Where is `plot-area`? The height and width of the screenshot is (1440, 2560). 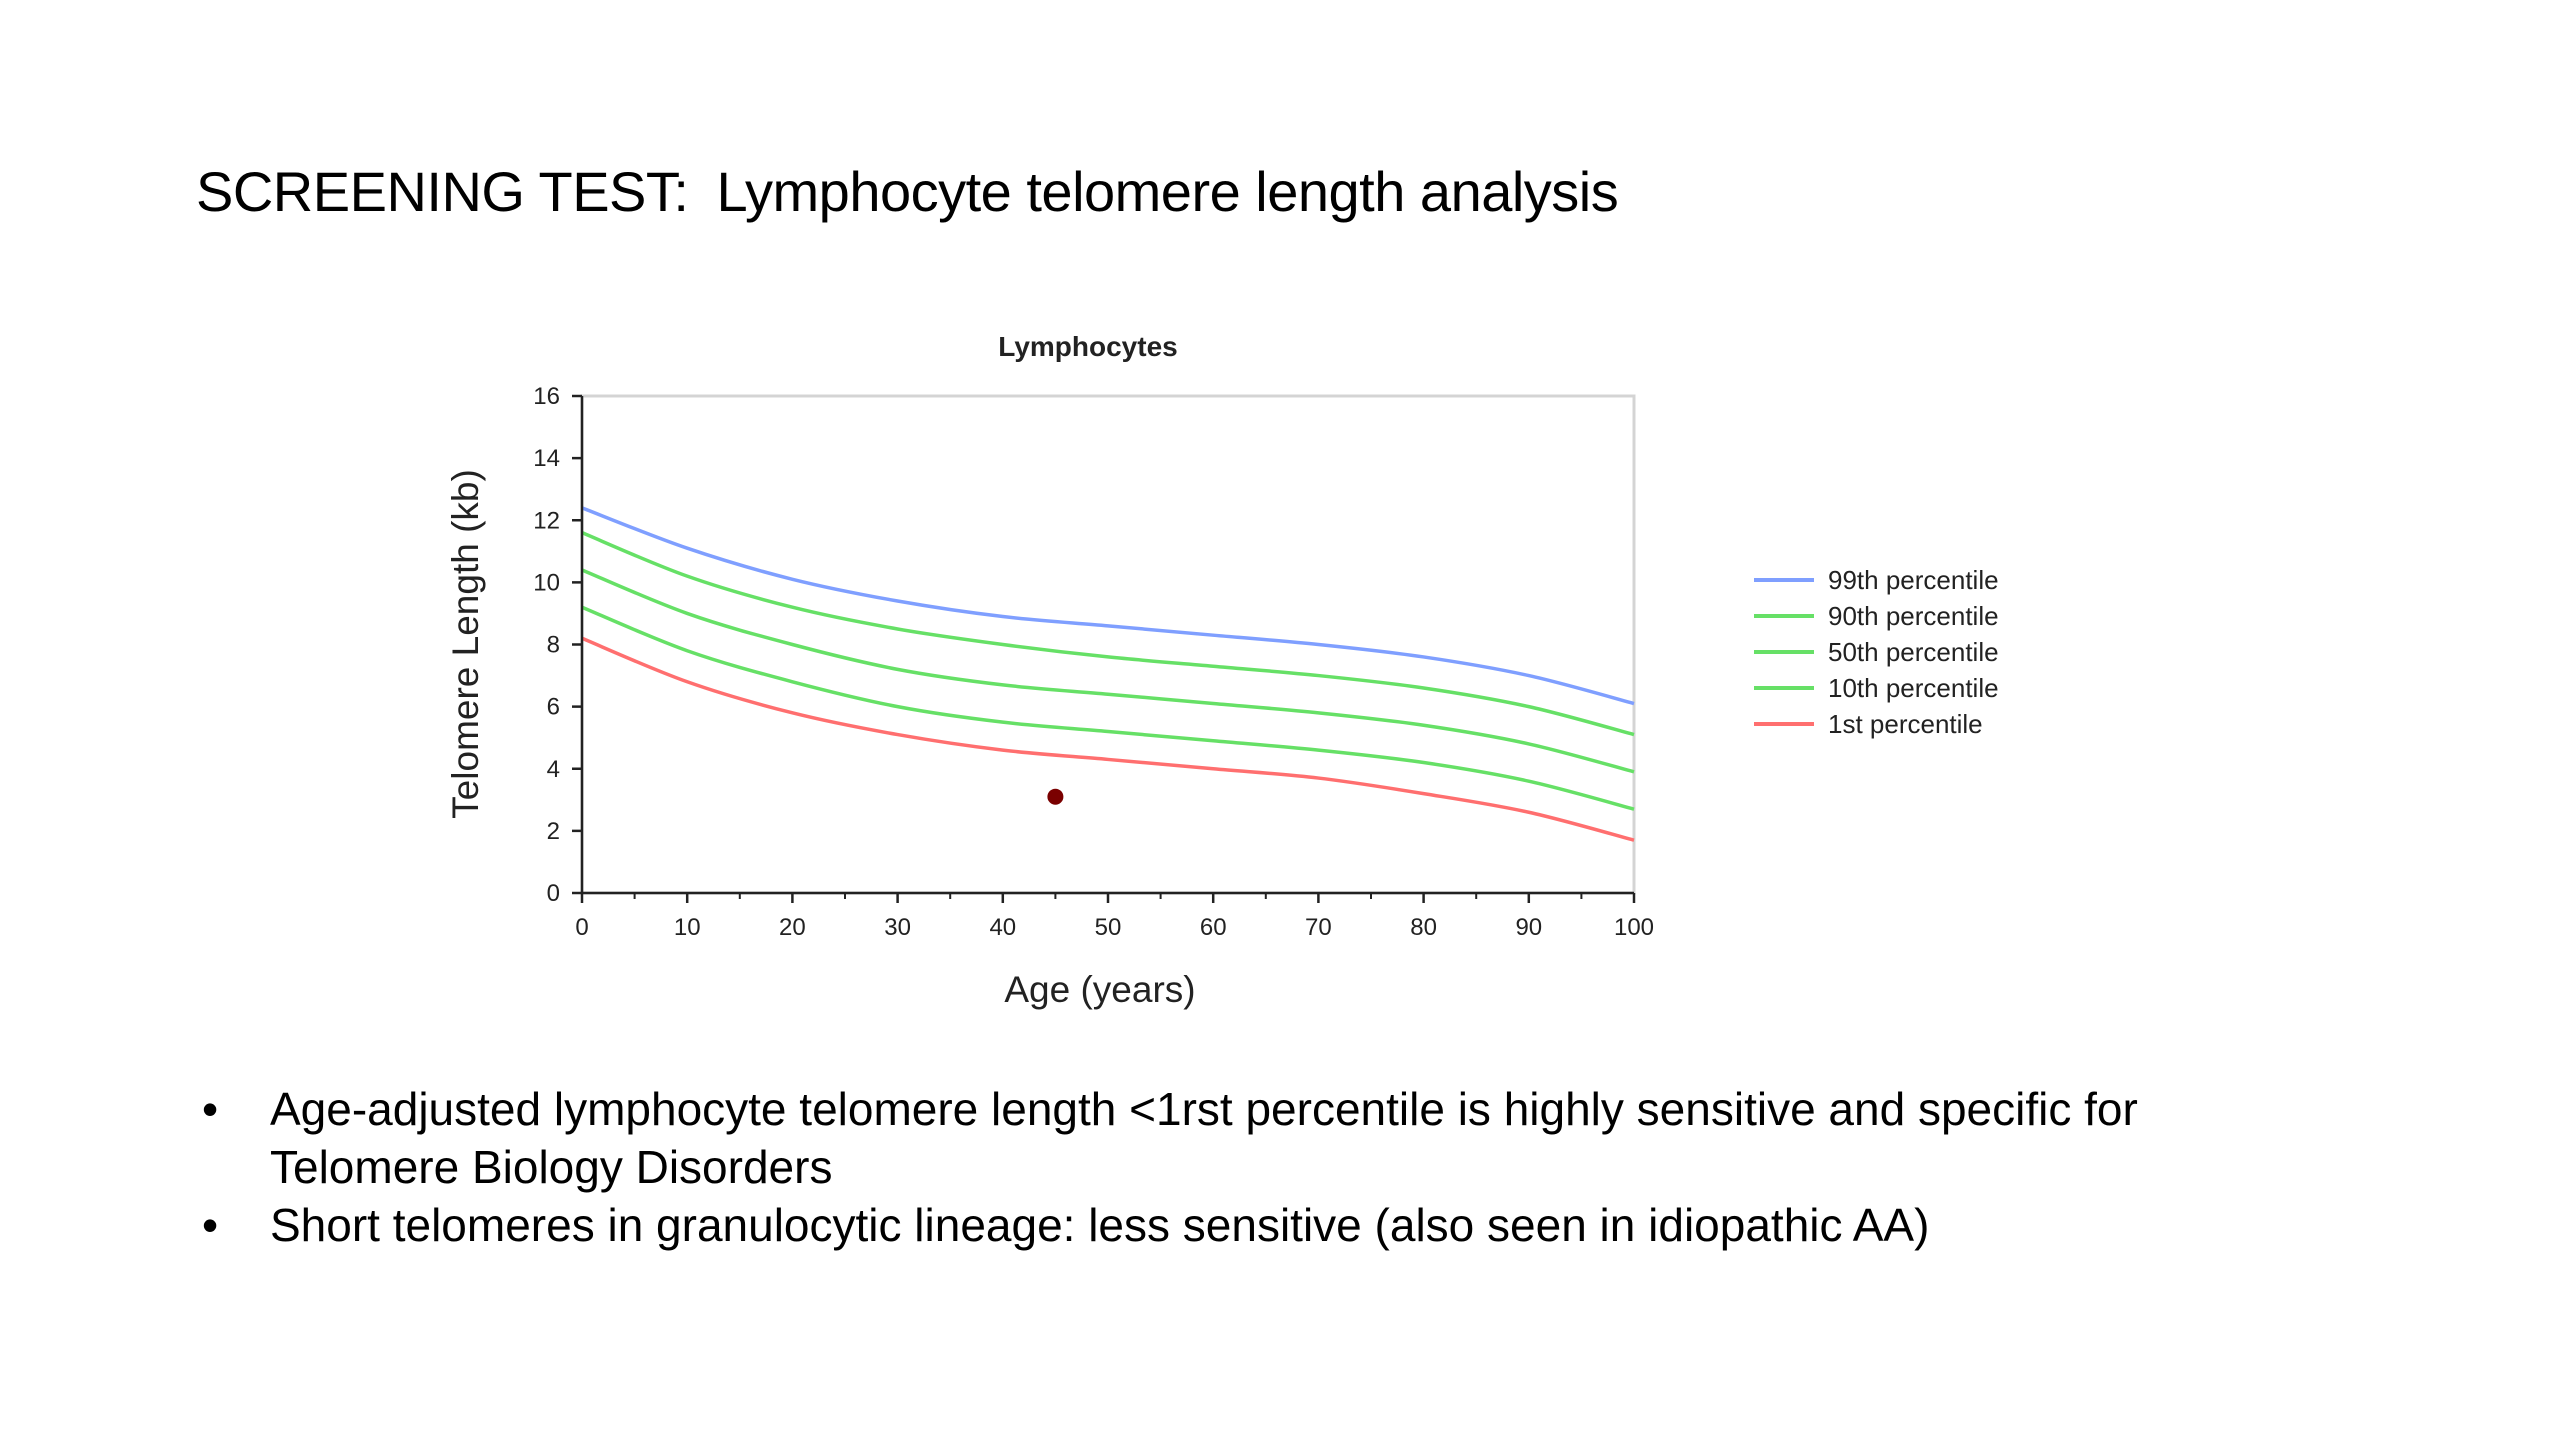
plot-area is located at coordinates (1108, 644).